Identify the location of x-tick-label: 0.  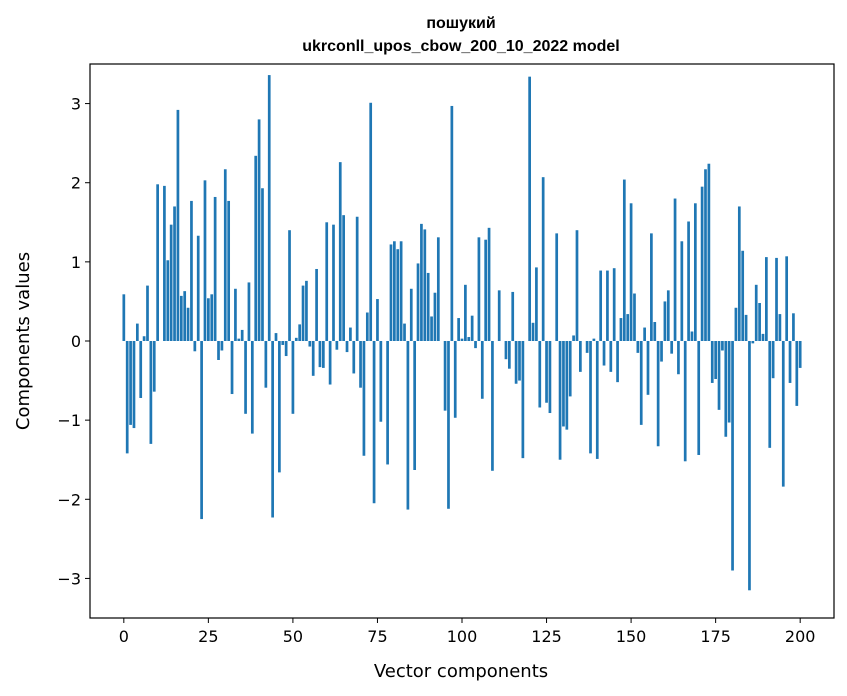
(124, 636).